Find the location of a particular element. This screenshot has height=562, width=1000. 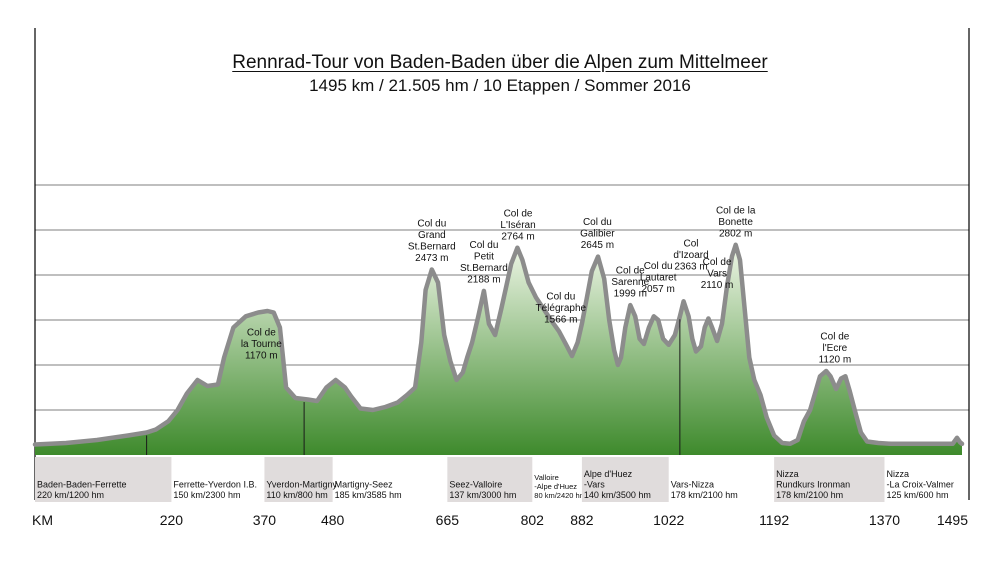

stage-label: Nizza -La Croix-Valmer 125 km/600 hm is located at coordinates (919, 484).